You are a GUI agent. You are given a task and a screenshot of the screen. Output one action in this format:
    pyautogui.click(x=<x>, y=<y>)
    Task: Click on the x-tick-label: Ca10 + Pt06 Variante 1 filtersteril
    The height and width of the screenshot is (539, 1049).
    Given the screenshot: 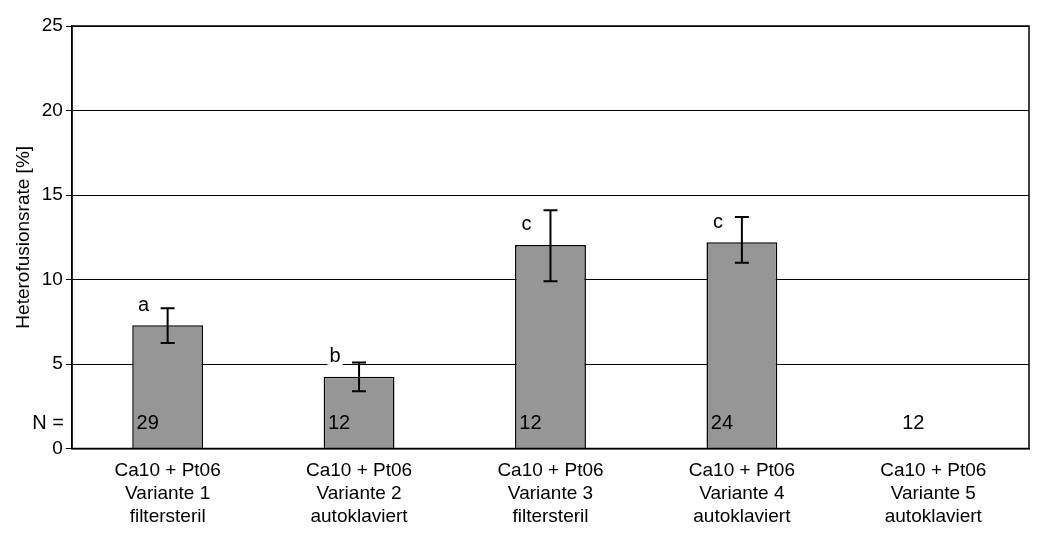 What is the action you would take?
    pyautogui.click(x=167, y=492)
    